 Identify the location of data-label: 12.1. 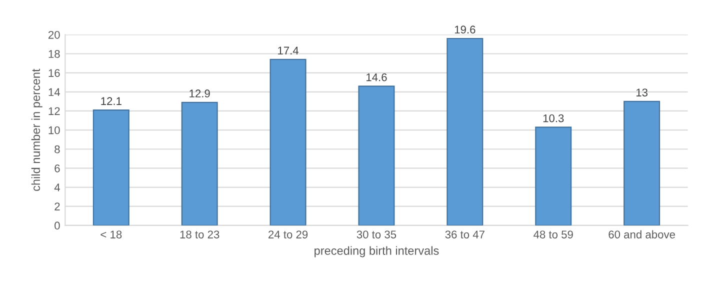
(111, 101).